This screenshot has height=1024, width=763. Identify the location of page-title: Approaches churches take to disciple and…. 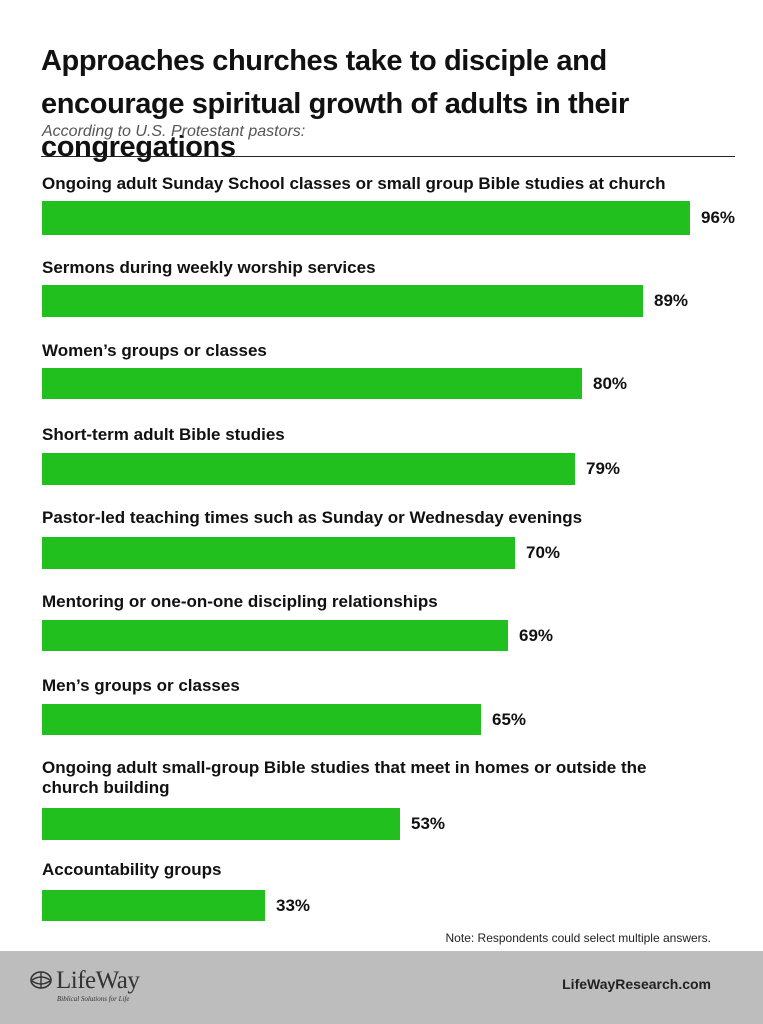
(335, 104).